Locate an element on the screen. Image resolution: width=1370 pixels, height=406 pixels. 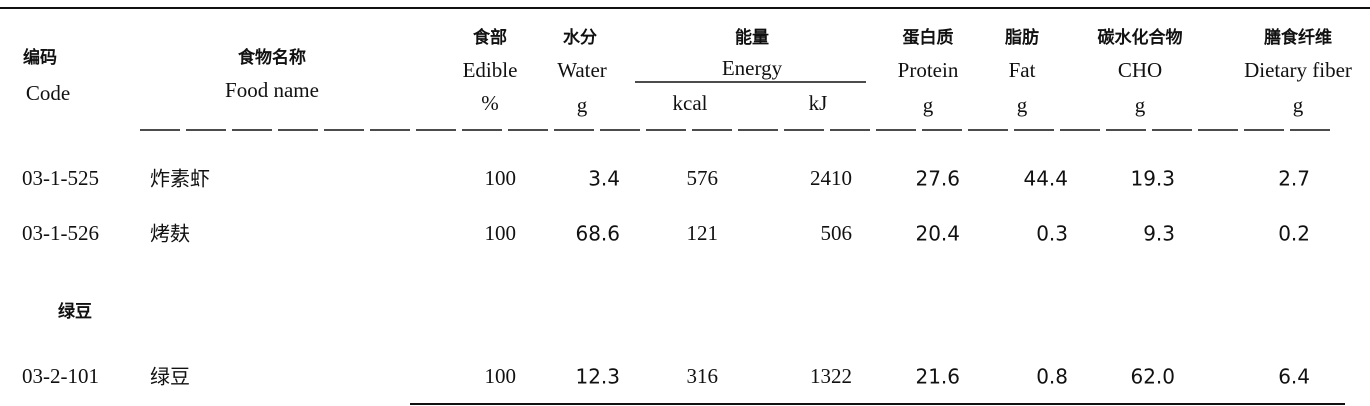
header-en: Dietary fiber is located at coordinates (1298, 70).